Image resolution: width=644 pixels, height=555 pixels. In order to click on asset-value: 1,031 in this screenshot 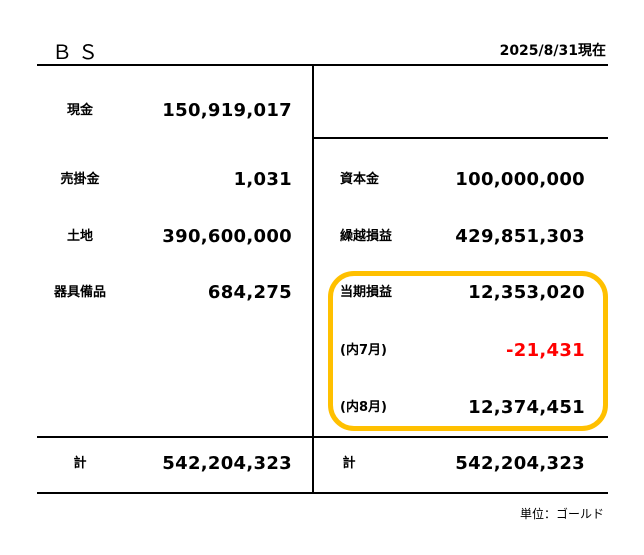, I will do `click(262, 179)`.